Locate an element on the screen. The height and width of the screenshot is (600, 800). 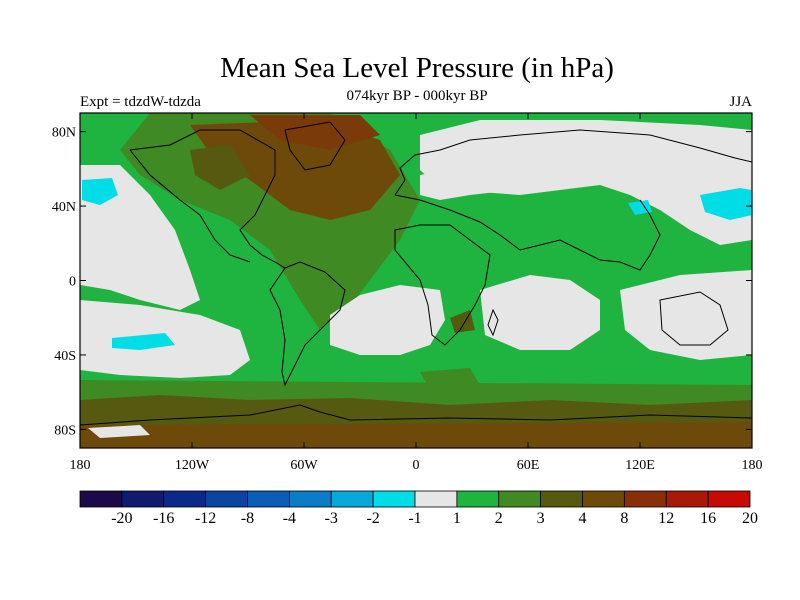
period-subtitle: 074kyr BP - 000kyr BP is located at coordinates (417, 96).